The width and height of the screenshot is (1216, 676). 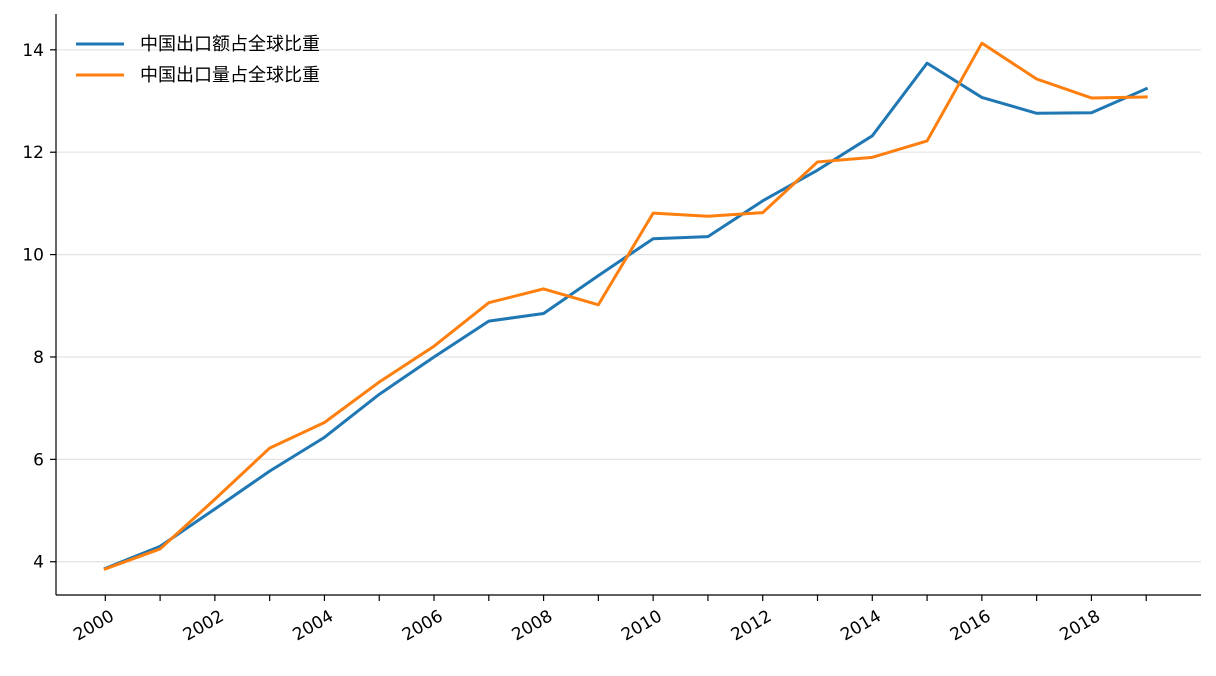 What do you see at coordinates (230, 75) in the screenshot?
I see `legend-label-export-volume: 中国出口量占全球比重` at bounding box center [230, 75].